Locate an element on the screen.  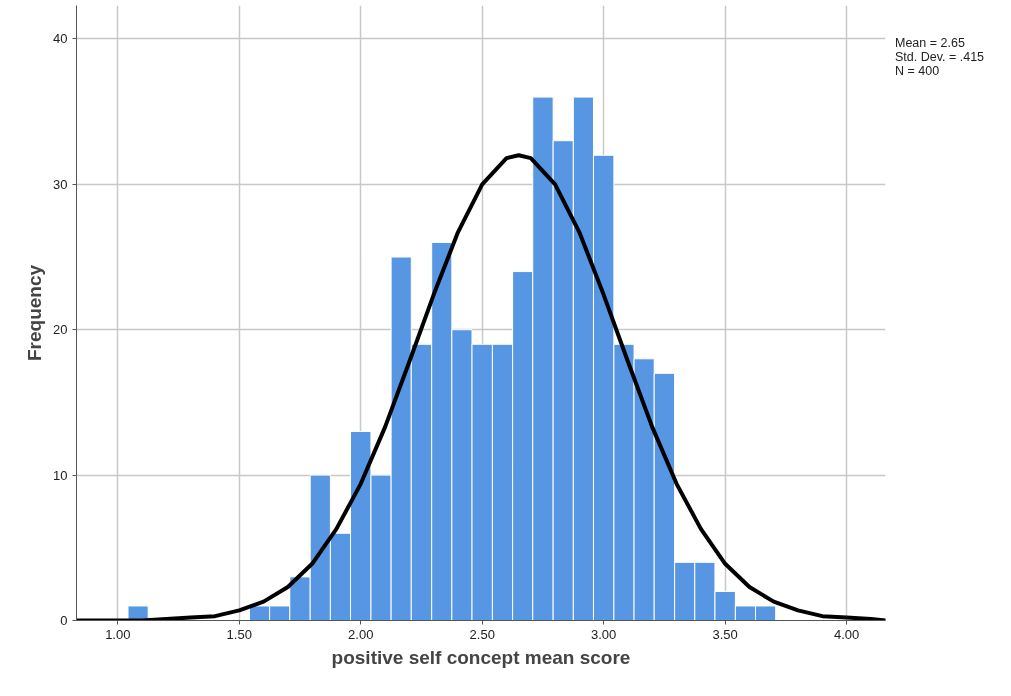
y-tick-label: 10 is located at coordinates (60, 475).